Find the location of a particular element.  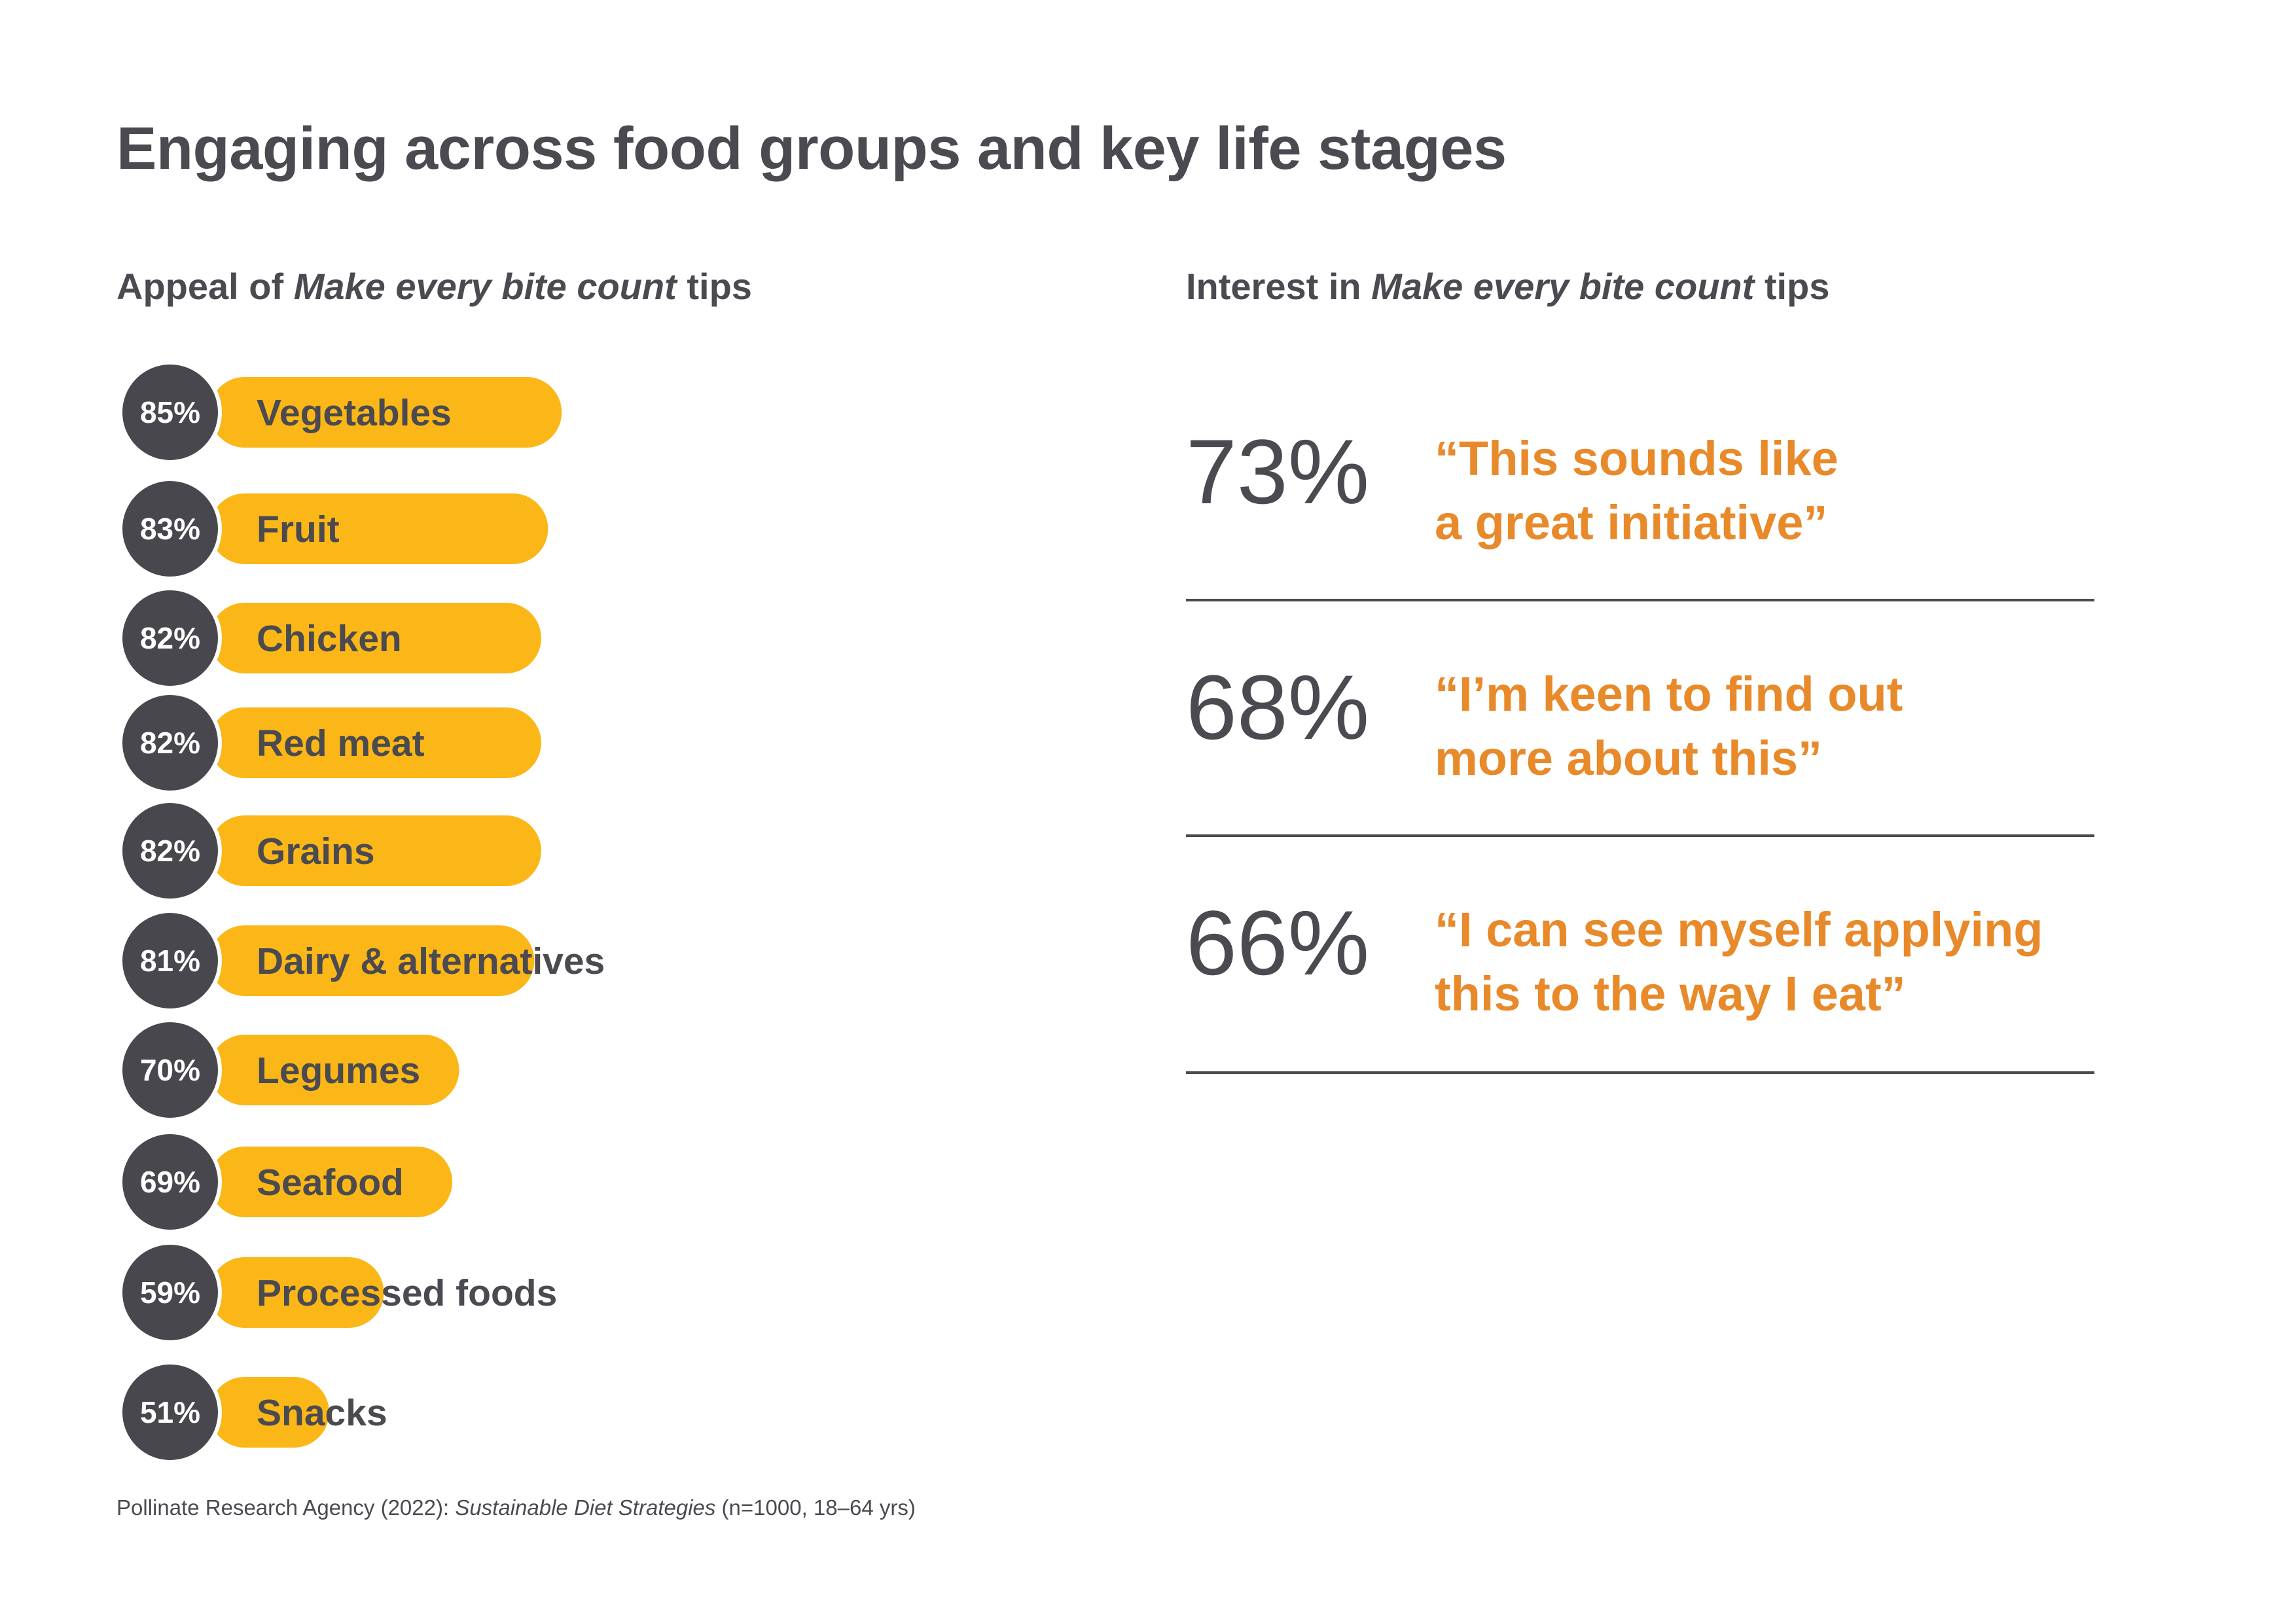

bar-grains is located at coordinates (375, 850).